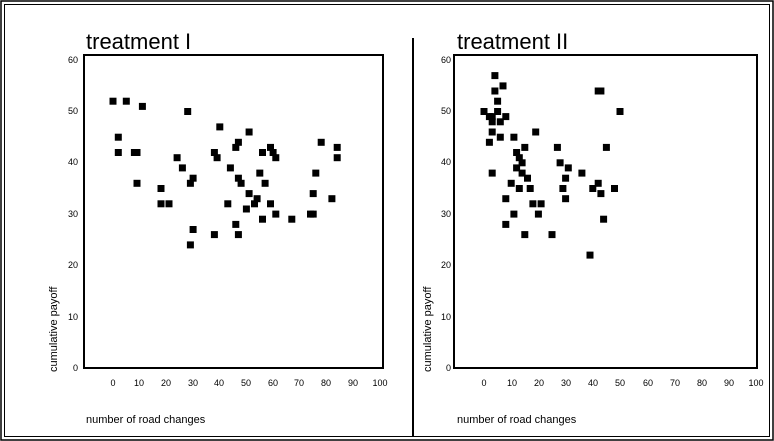 The width and height of the screenshot is (774, 441). I want to click on x-tick-label: 40, so click(593, 383).